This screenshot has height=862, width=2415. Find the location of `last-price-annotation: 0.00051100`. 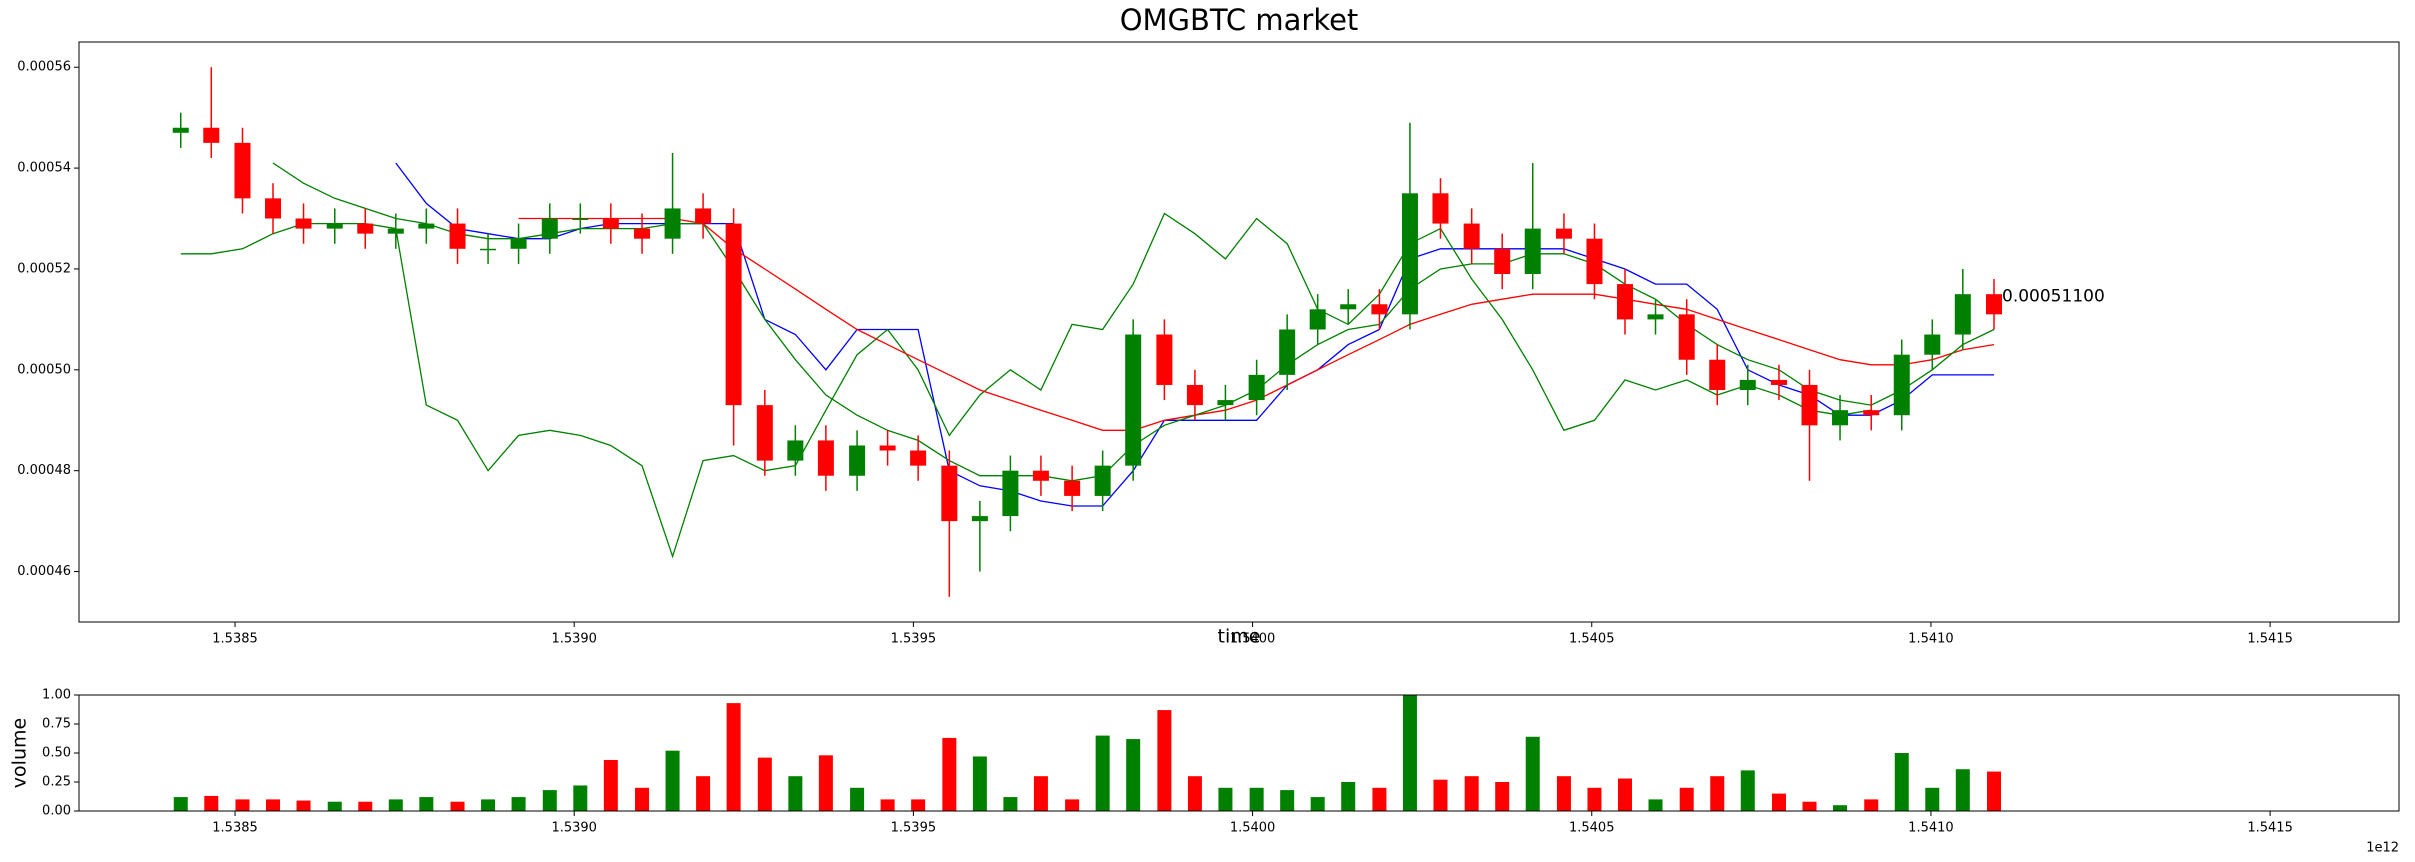

last-price-annotation: 0.00051100 is located at coordinates (2053, 296).